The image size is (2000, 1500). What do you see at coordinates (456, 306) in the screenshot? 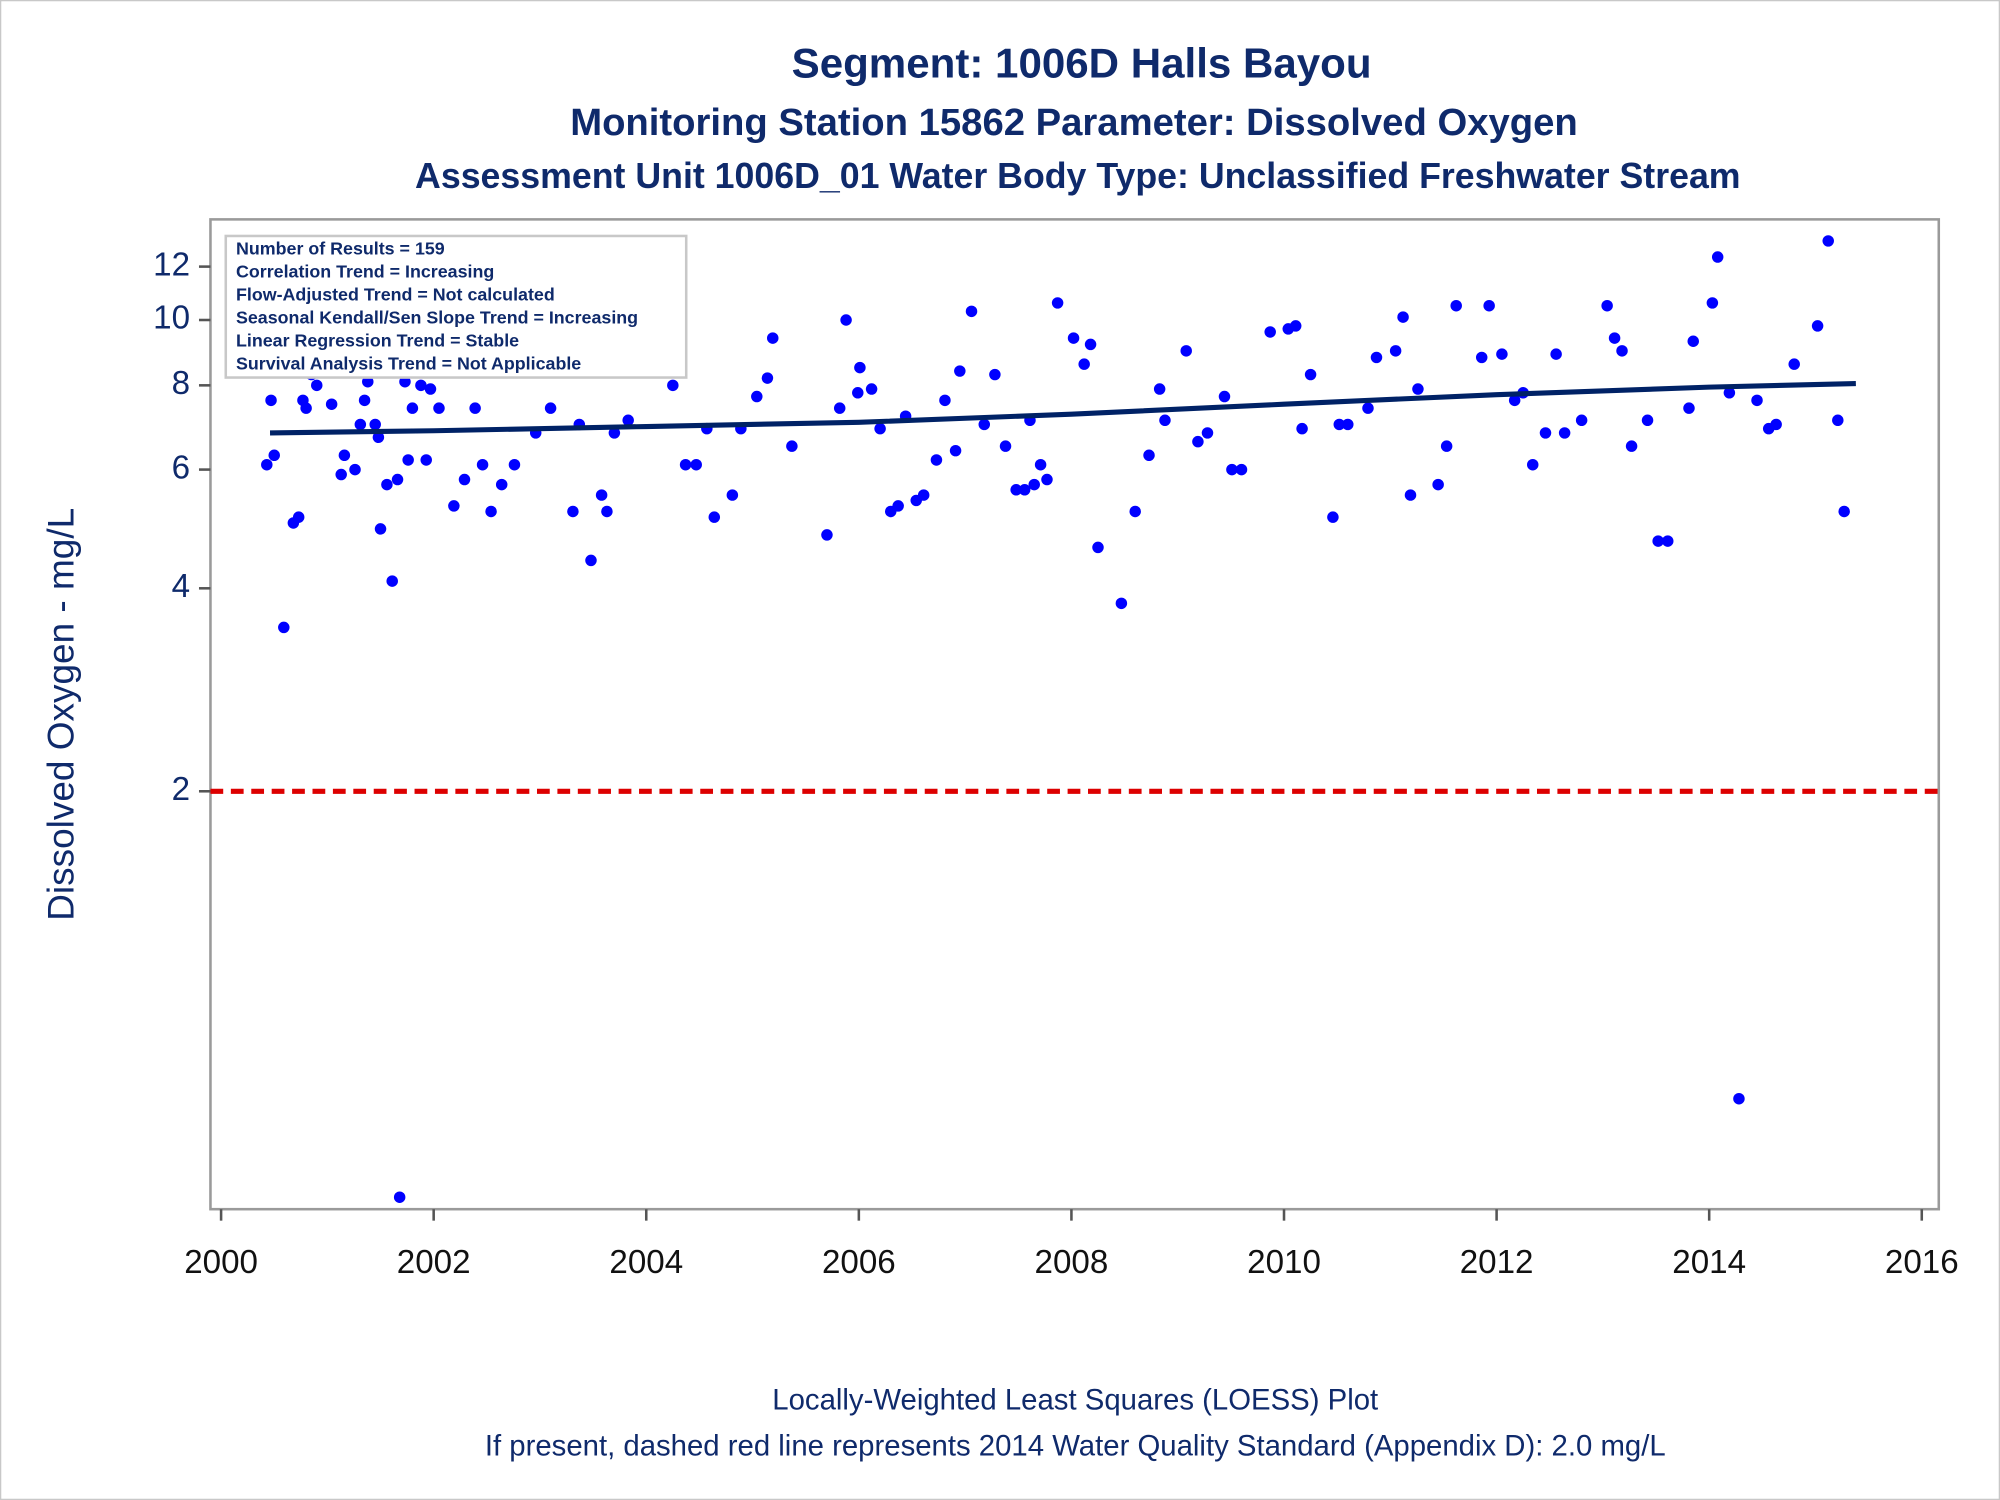
I see `stats-box` at bounding box center [456, 306].